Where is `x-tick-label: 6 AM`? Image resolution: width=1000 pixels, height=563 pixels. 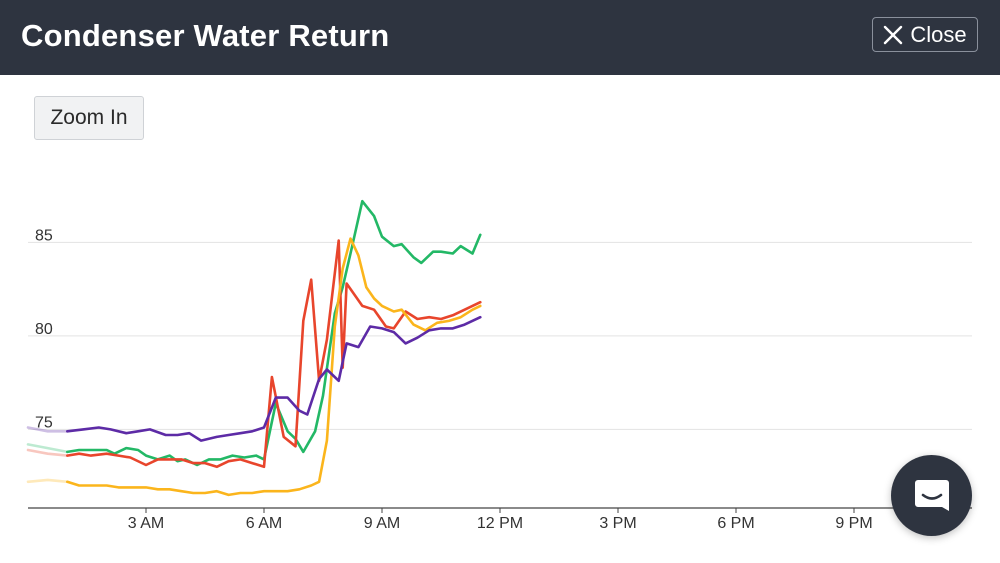 x-tick-label: 6 AM is located at coordinates (264, 523).